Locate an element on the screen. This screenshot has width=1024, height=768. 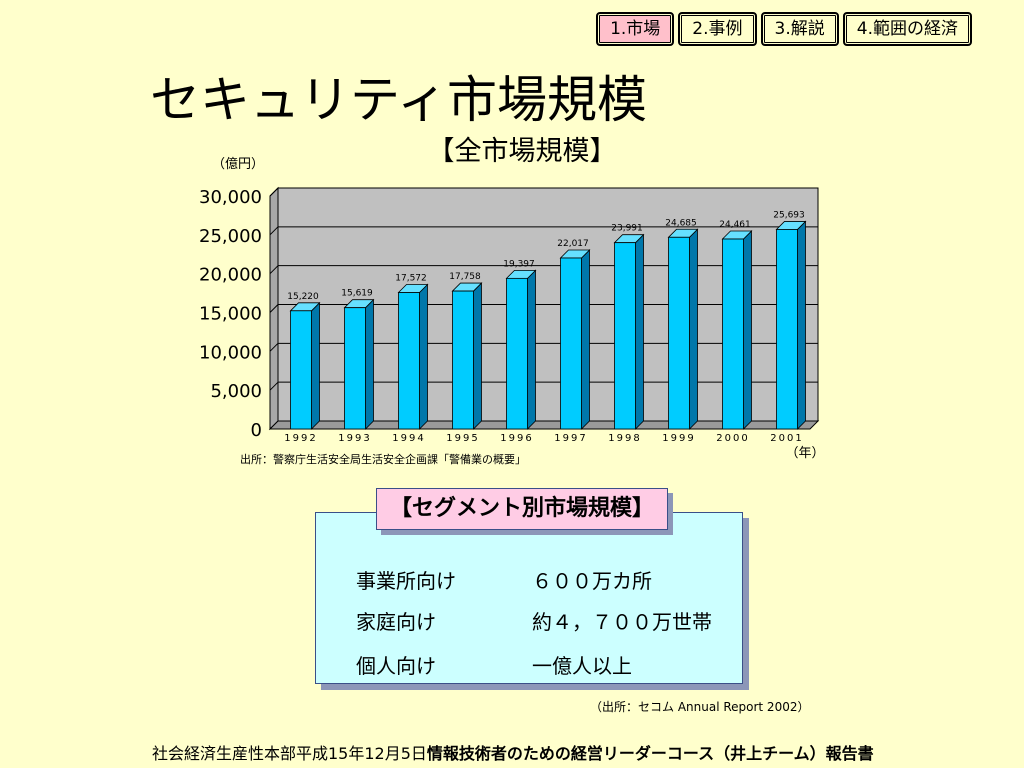
x-tick-label: 2001 is located at coordinates (786, 438).